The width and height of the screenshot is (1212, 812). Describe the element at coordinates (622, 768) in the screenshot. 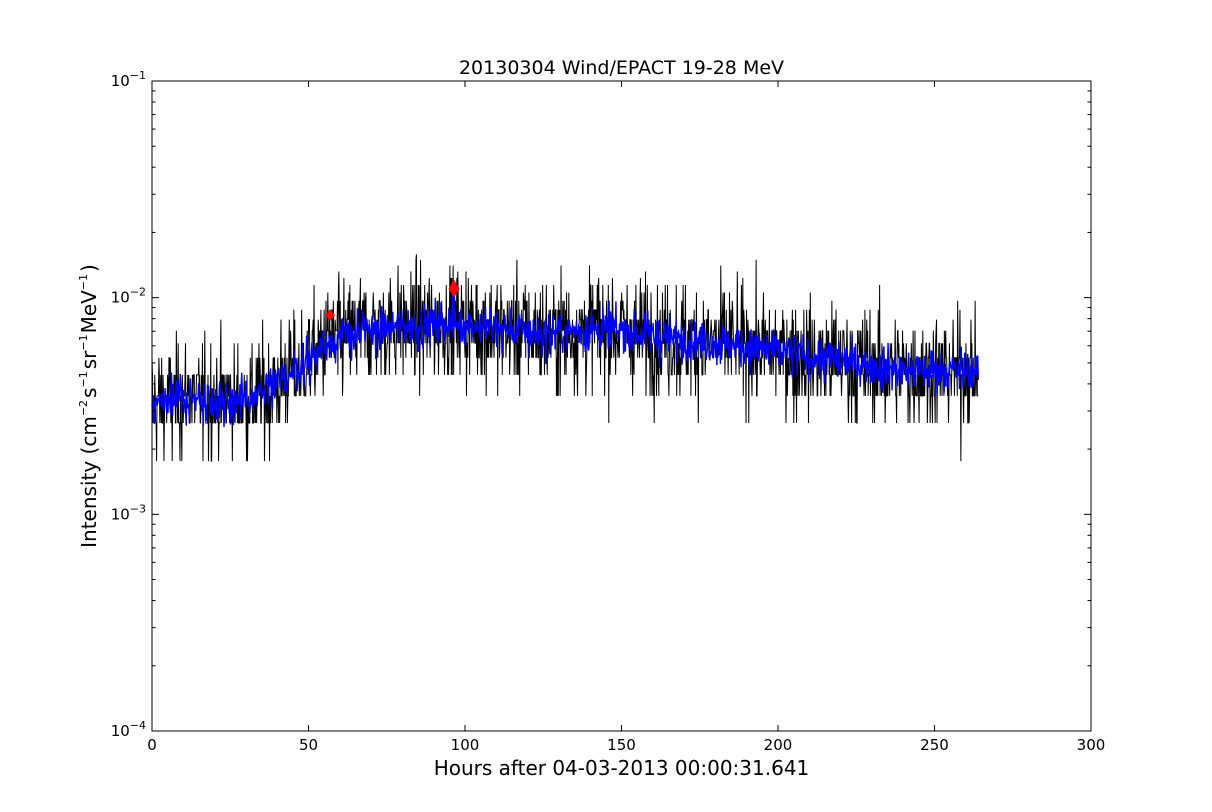

I see `x-axis-label: Hours after 04-03-2013 00:00:31.641` at that location.